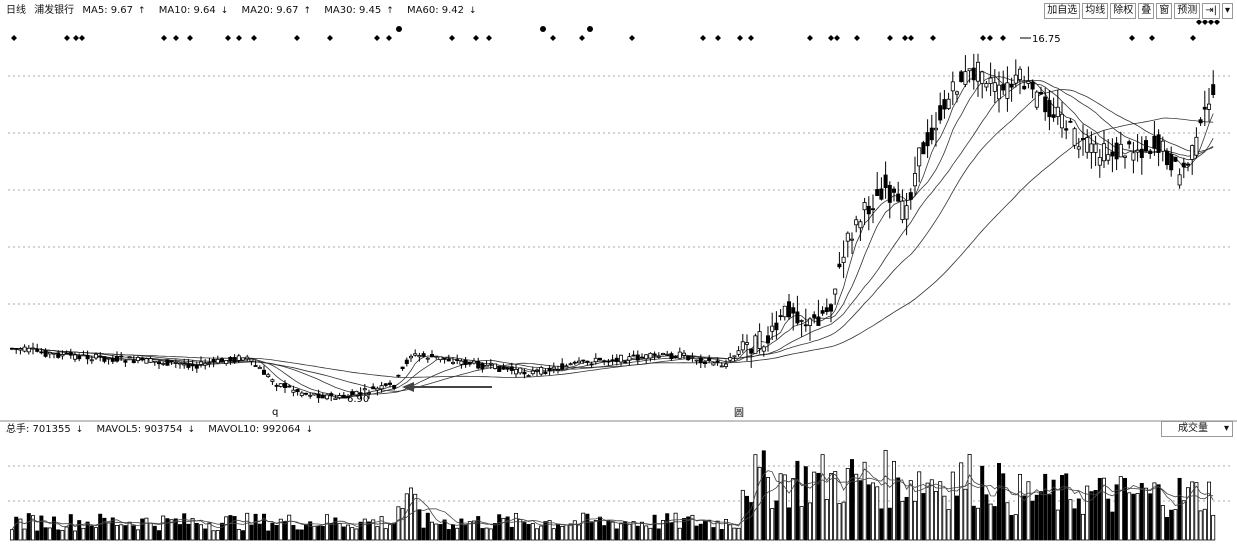 The image size is (1237, 545). I want to click on ex-rights-button: 除权, so click(1123, 11).